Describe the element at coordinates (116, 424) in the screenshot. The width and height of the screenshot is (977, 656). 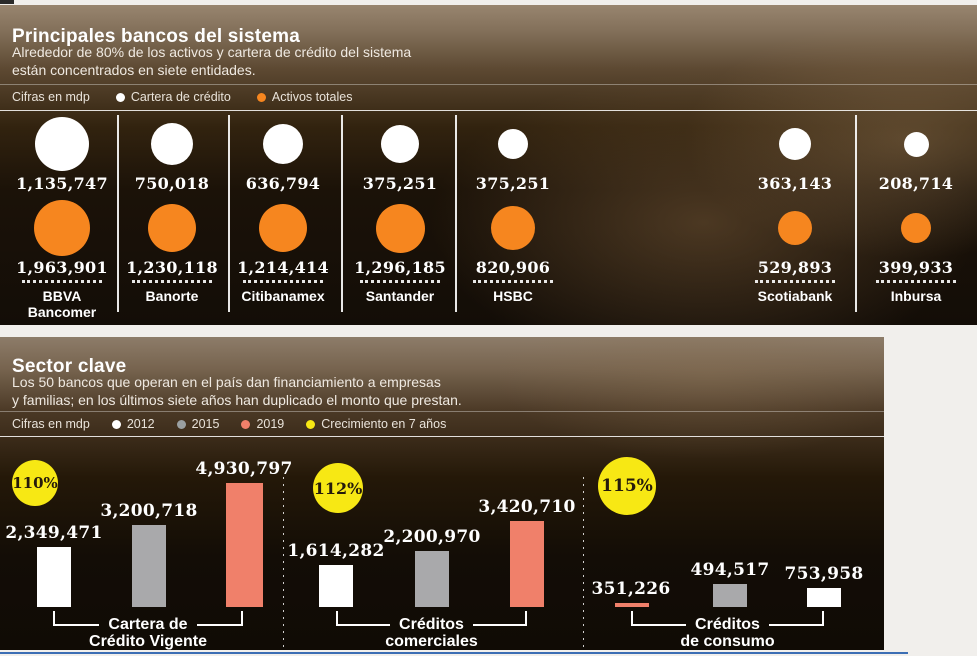
I see `year-2012-dot-icon` at that location.